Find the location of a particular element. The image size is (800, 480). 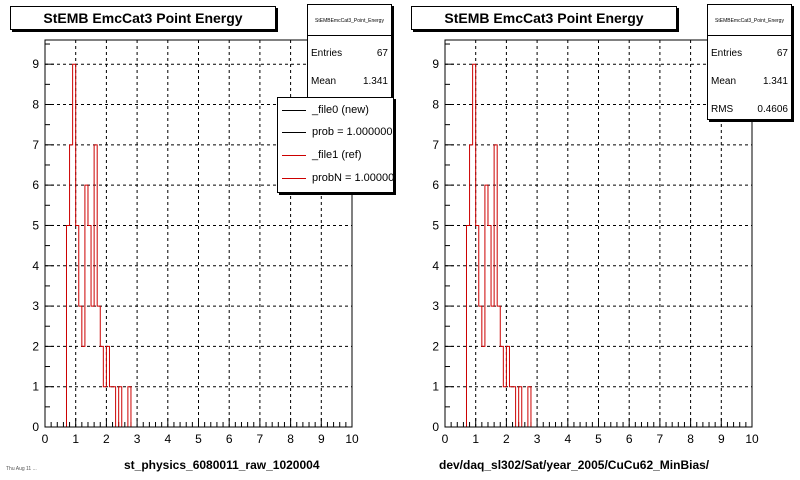

left-xtick-label-2: 2 is located at coordinates (106, 439).